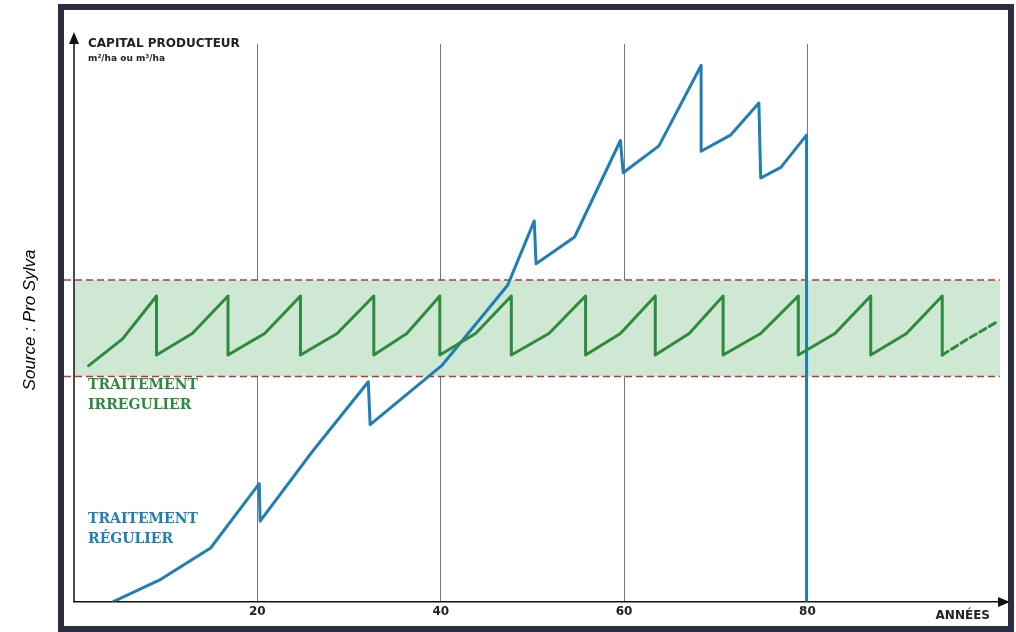 This screenshot has width=1016, height=632. I want to click on x-tick-label: 60, so click(624, 610).